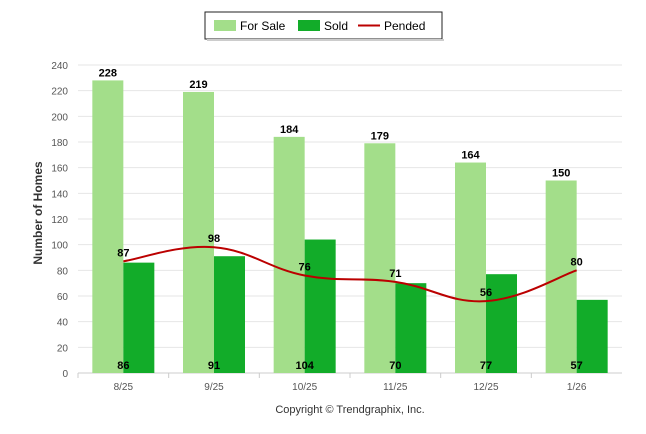 The image size is (646, 434). What do you see at coordinates (395, 274) in the screenshot?
I see `data-label-pended: 71` at bounding box center [395, 274].